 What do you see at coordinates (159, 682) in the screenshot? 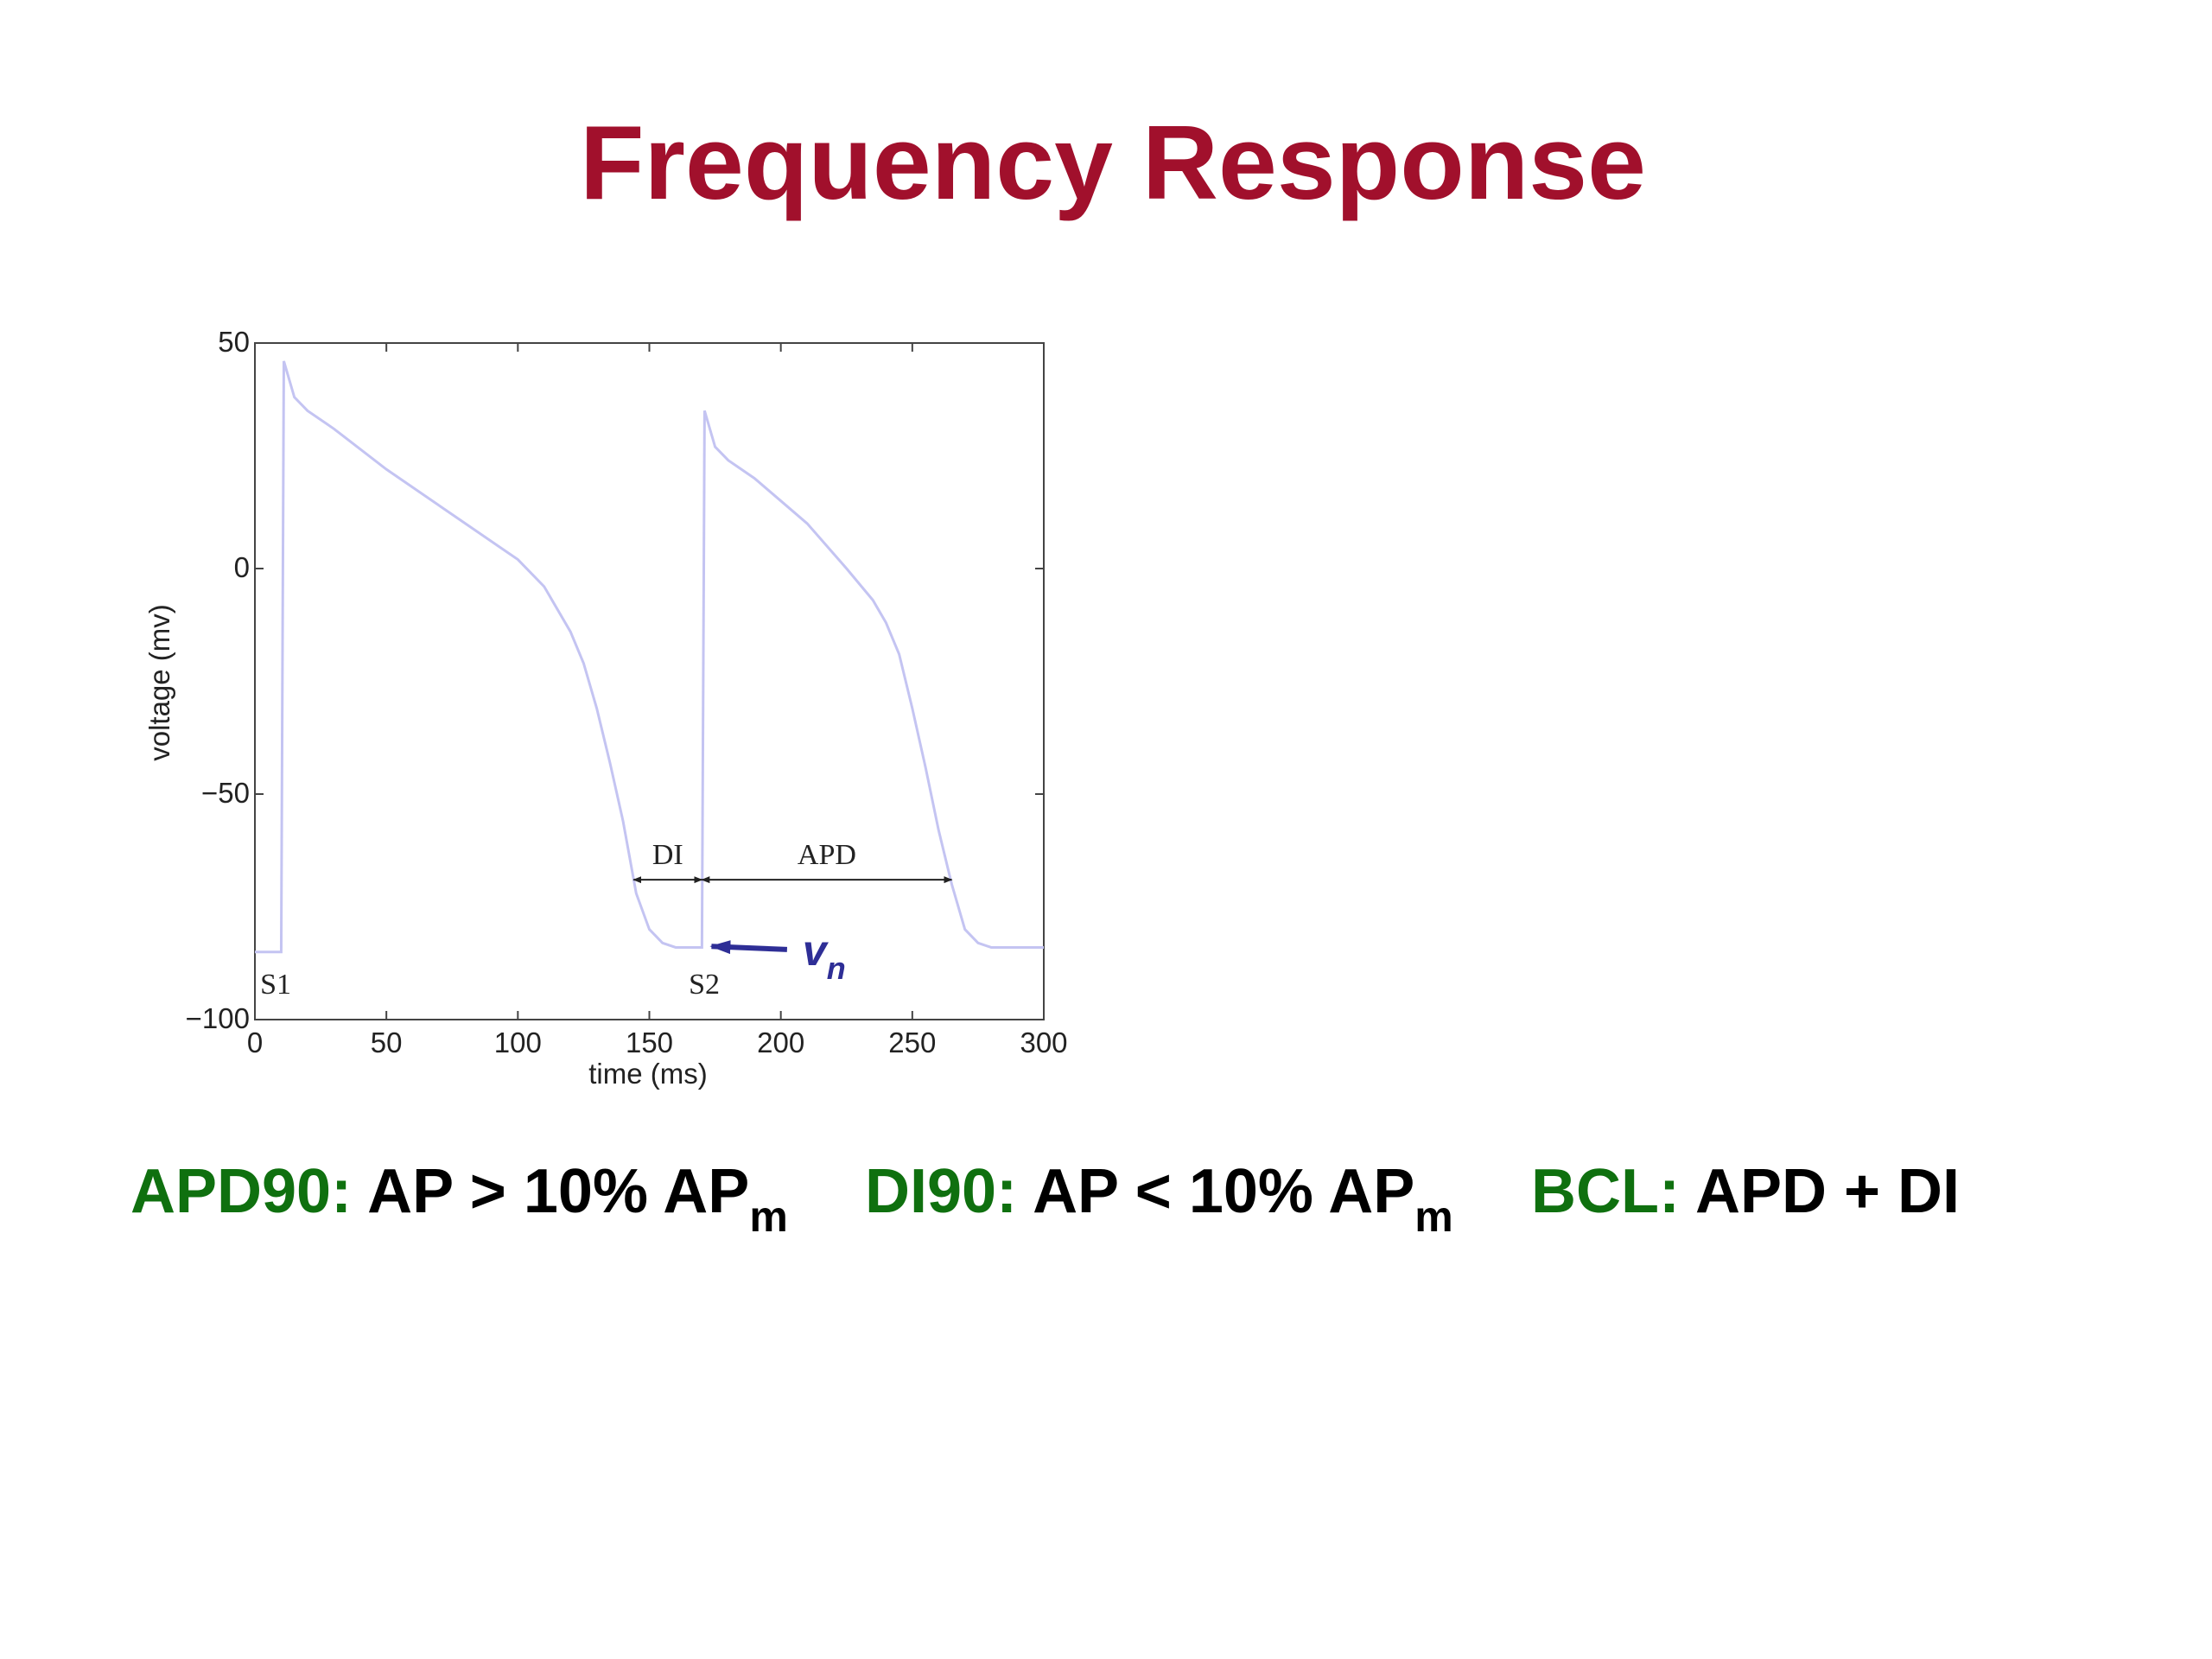
I see `y-axis-label: voltage (mv)` at bounding box center [159, 682].